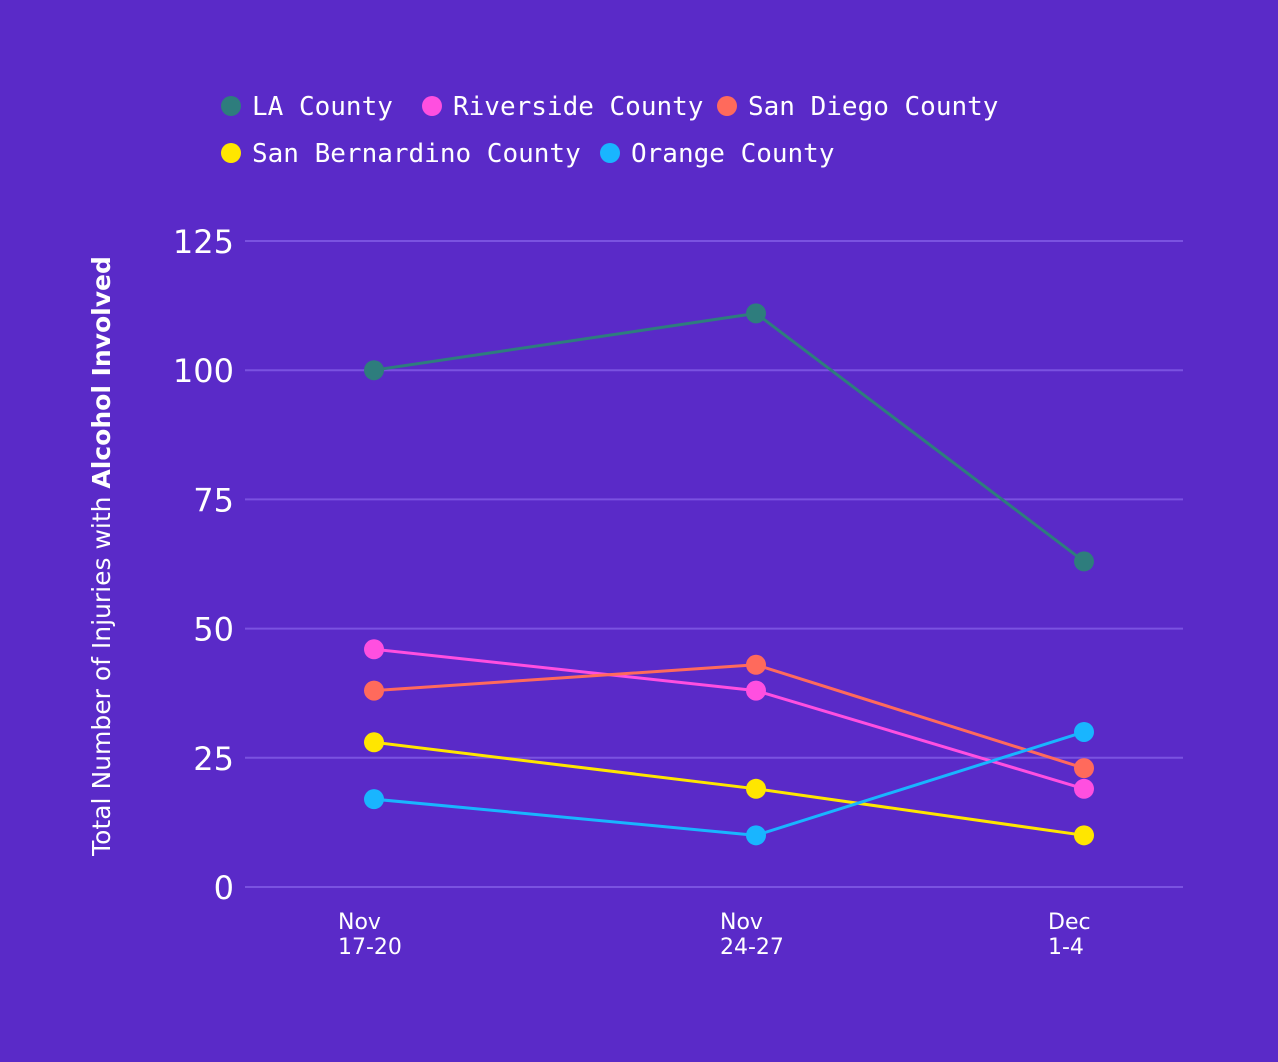  I want to click on y-tick-label: 75, so click(213, 500).